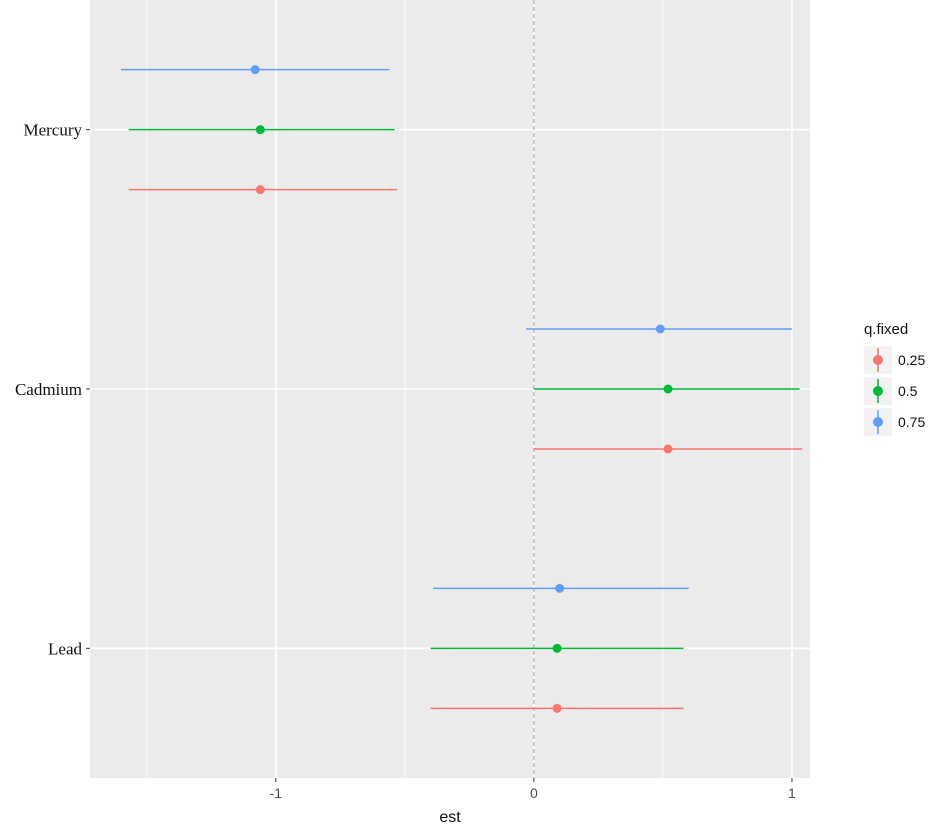 This screenshot has width=935, height=827. What do you see at coordinates (894, 378) in the screenshot?
I see `legend: q.fixed 0.25 0.5 0.75` at bounding box center [894, 378].